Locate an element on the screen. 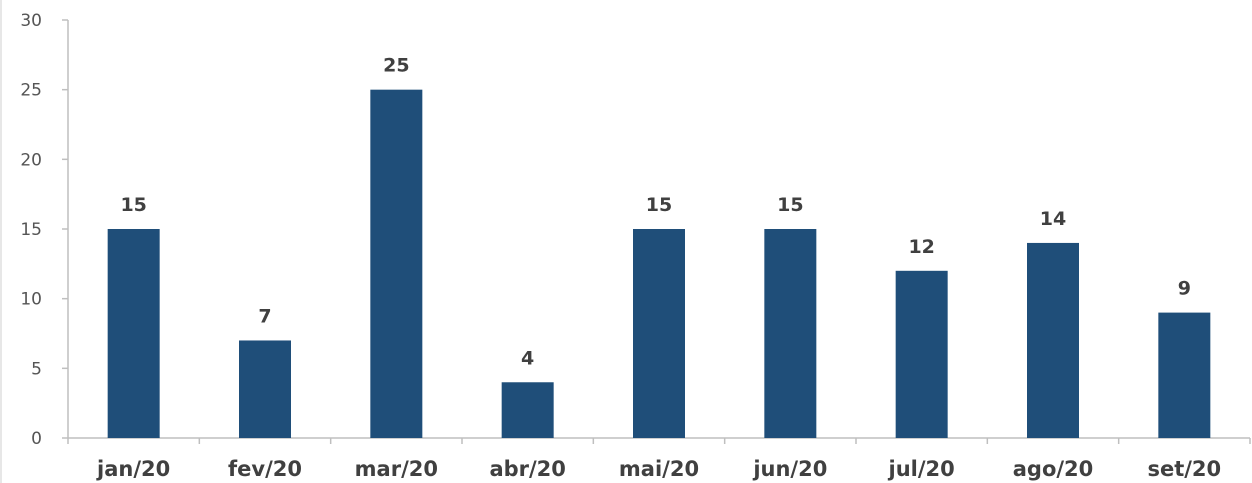 This screenshot has height=483, width=1252. category-label: ago/20 is located at coordinates (1053, 469).